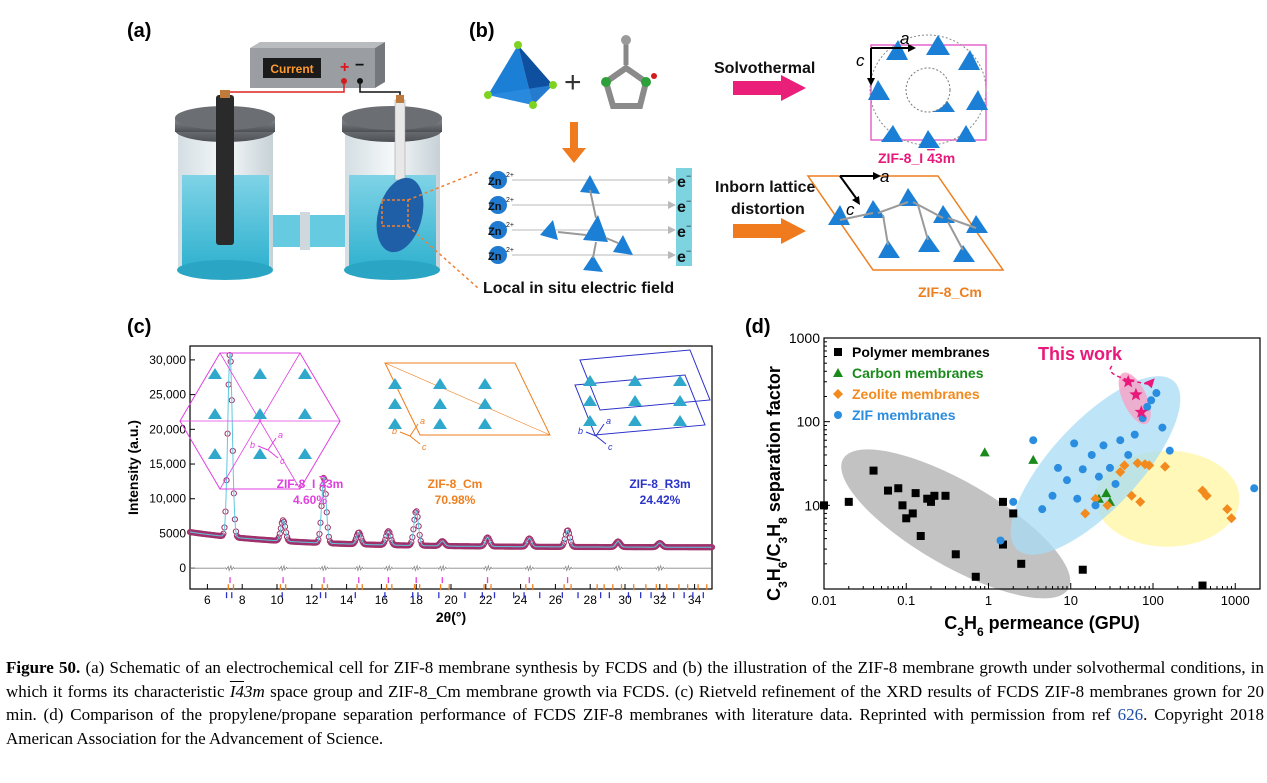  What do you see at coordinates (317, 65) in the screenshot?
I see `power-supply: Current + −` at bounding box center [317, 65].